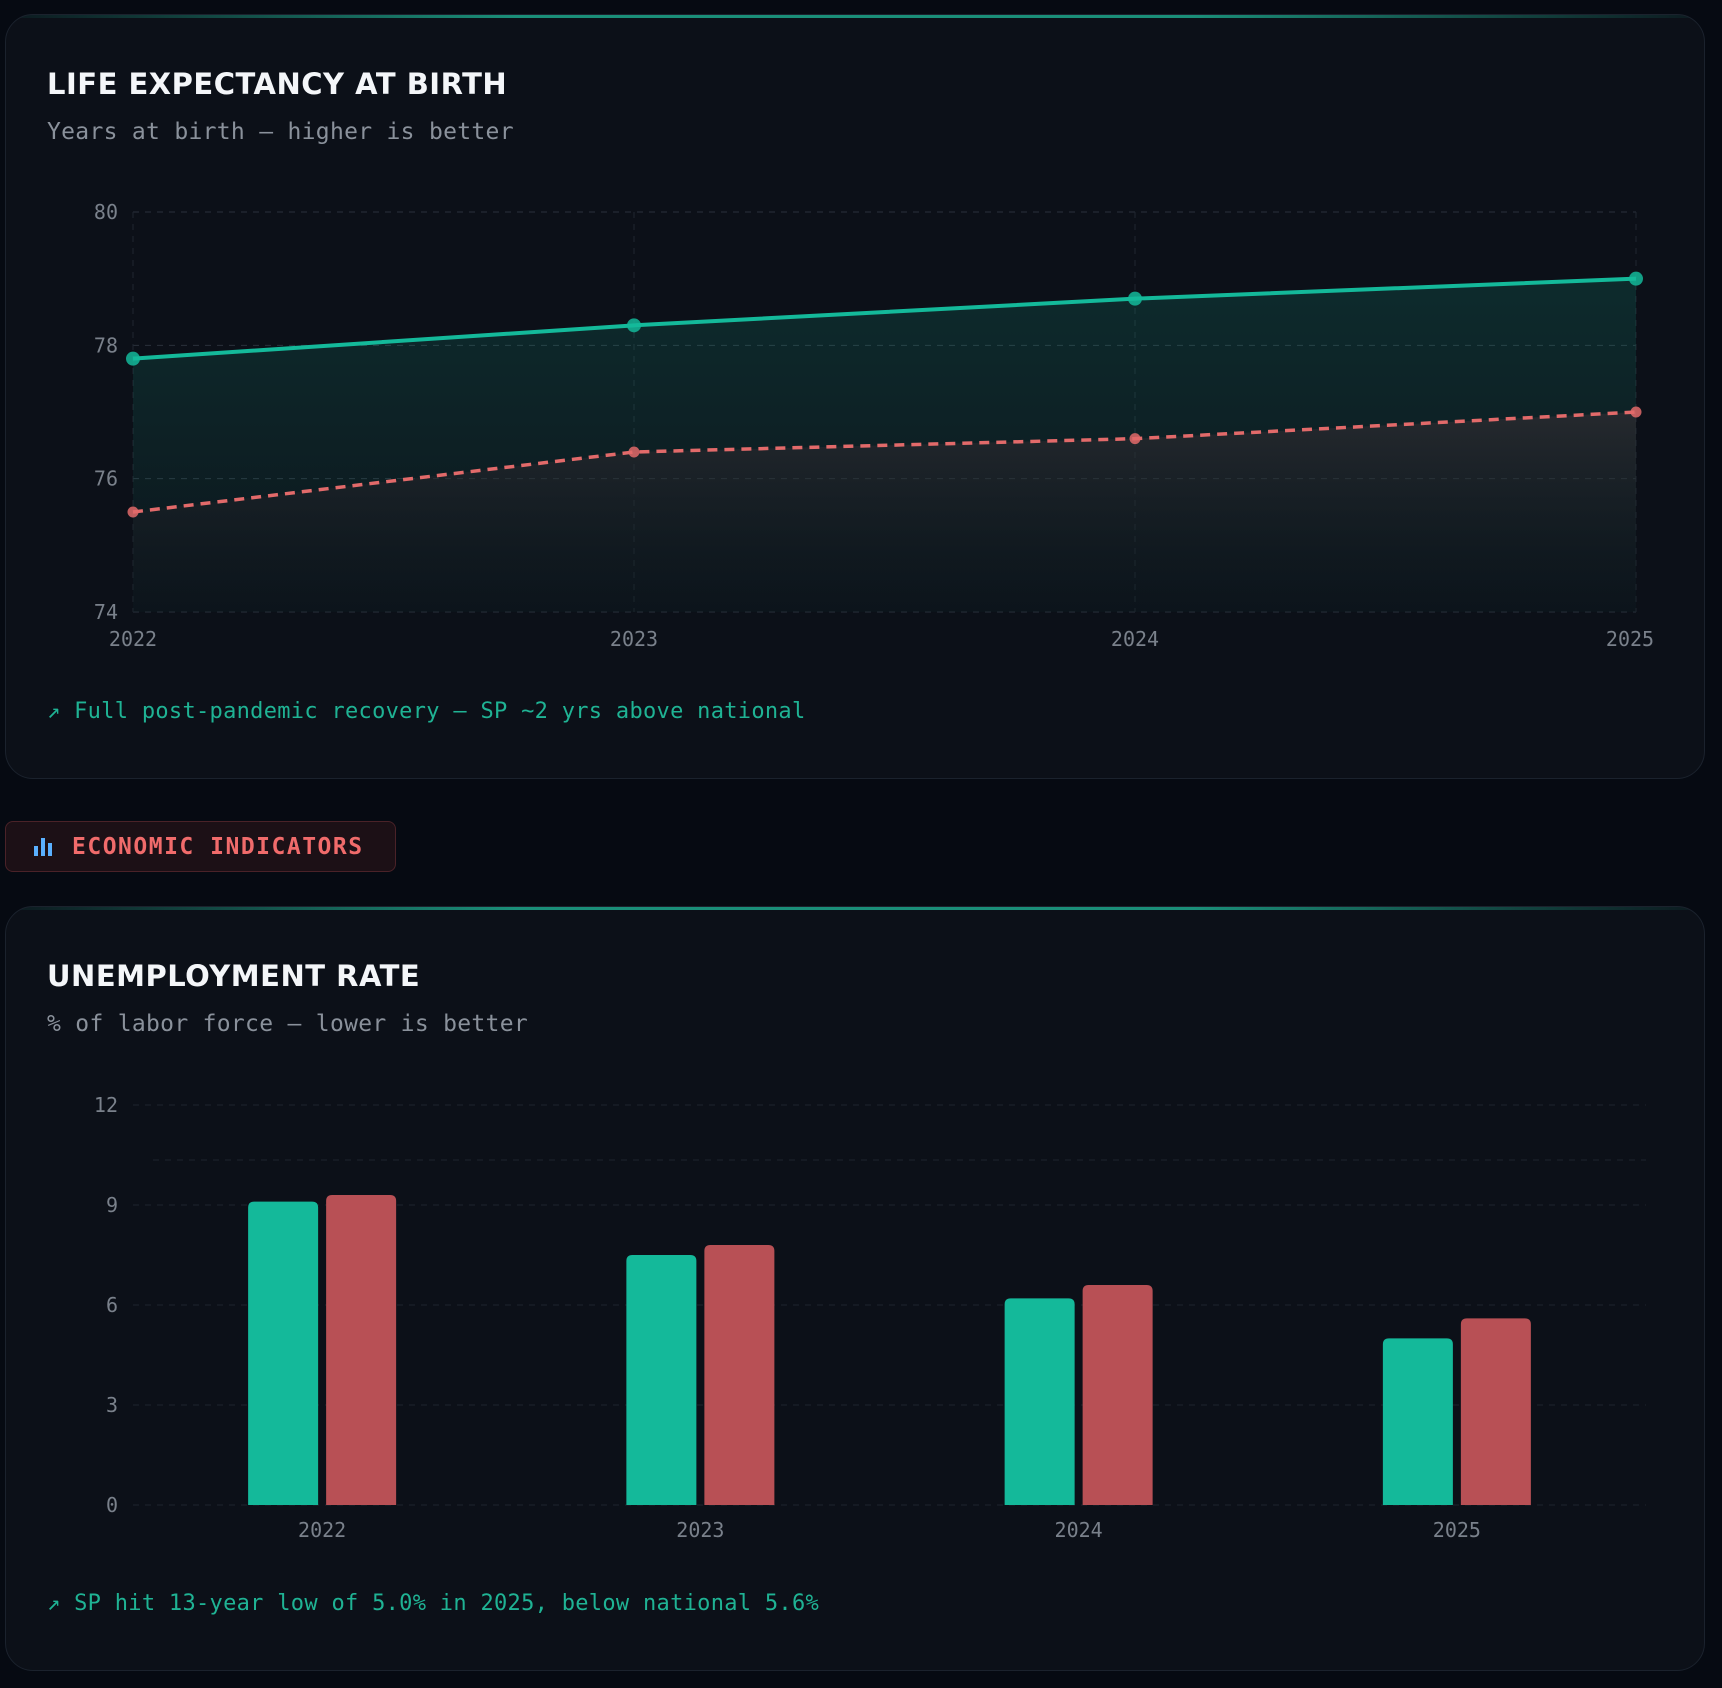  I want to click on y-tick-label: 6, so click(112, 1305).